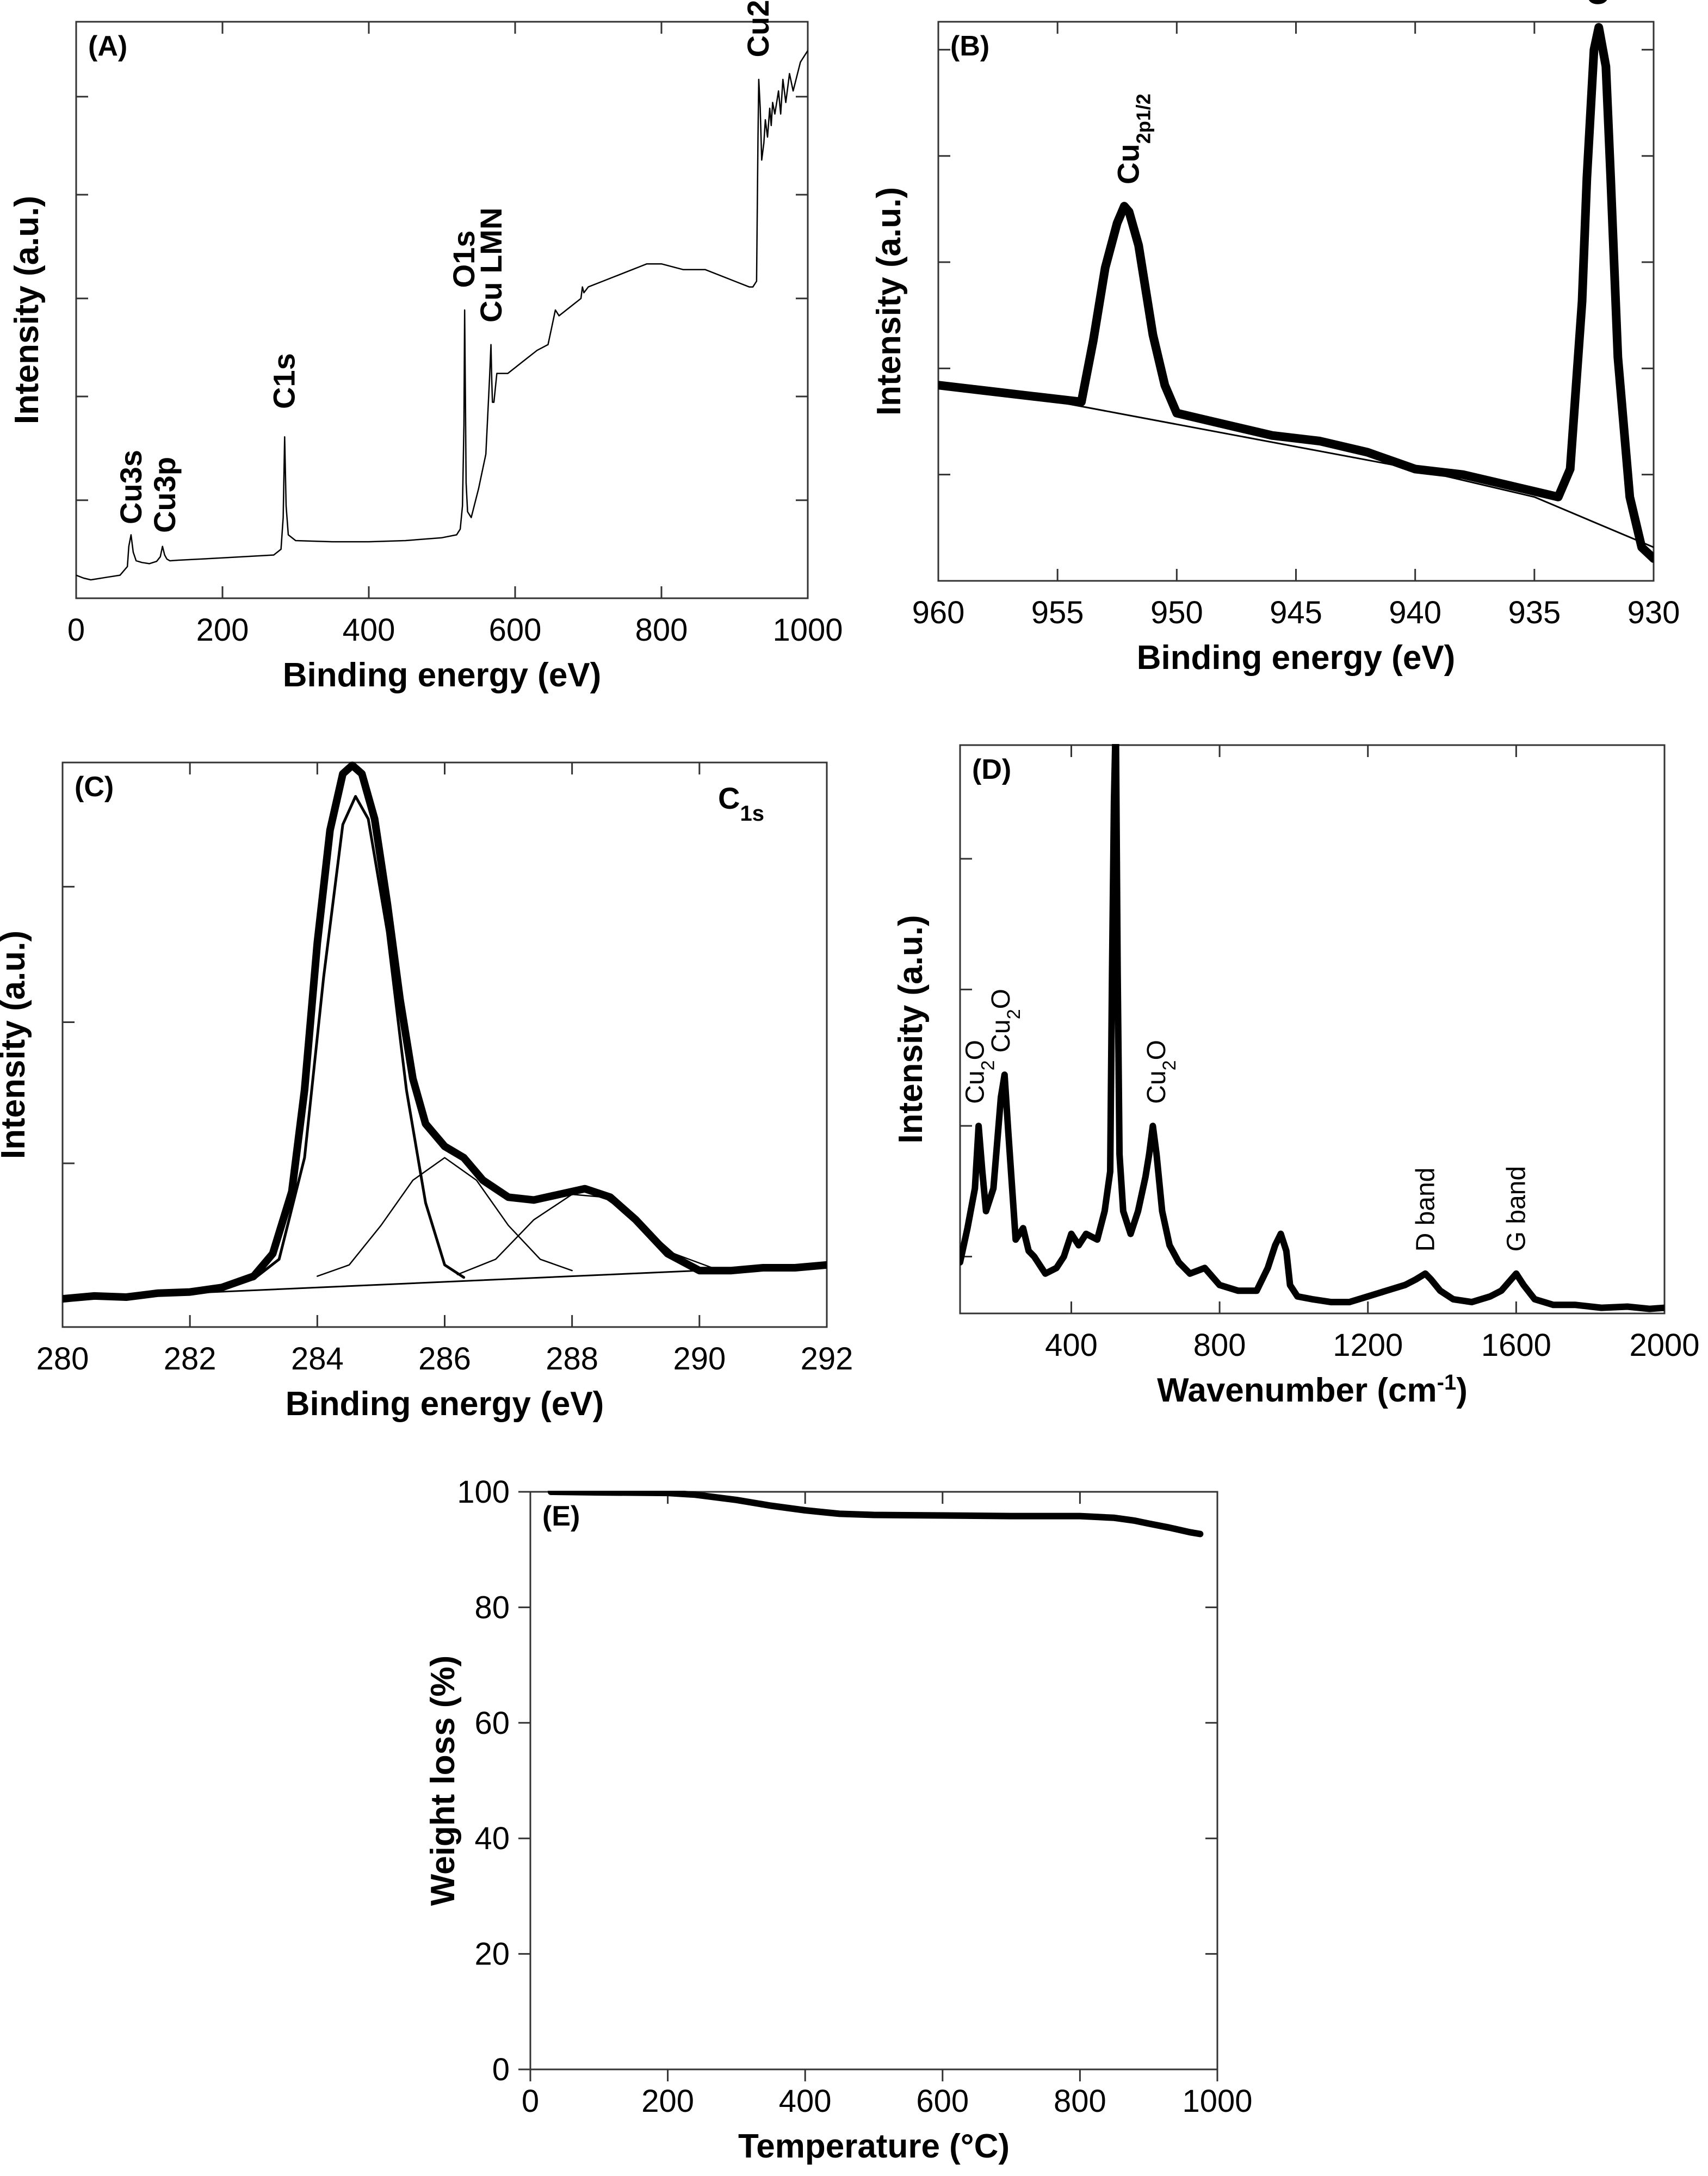 Image resolution: width=1708 pixels, height=2176 pixels. I want to click on x-tick-label-C: 288, so click(572, 1359).